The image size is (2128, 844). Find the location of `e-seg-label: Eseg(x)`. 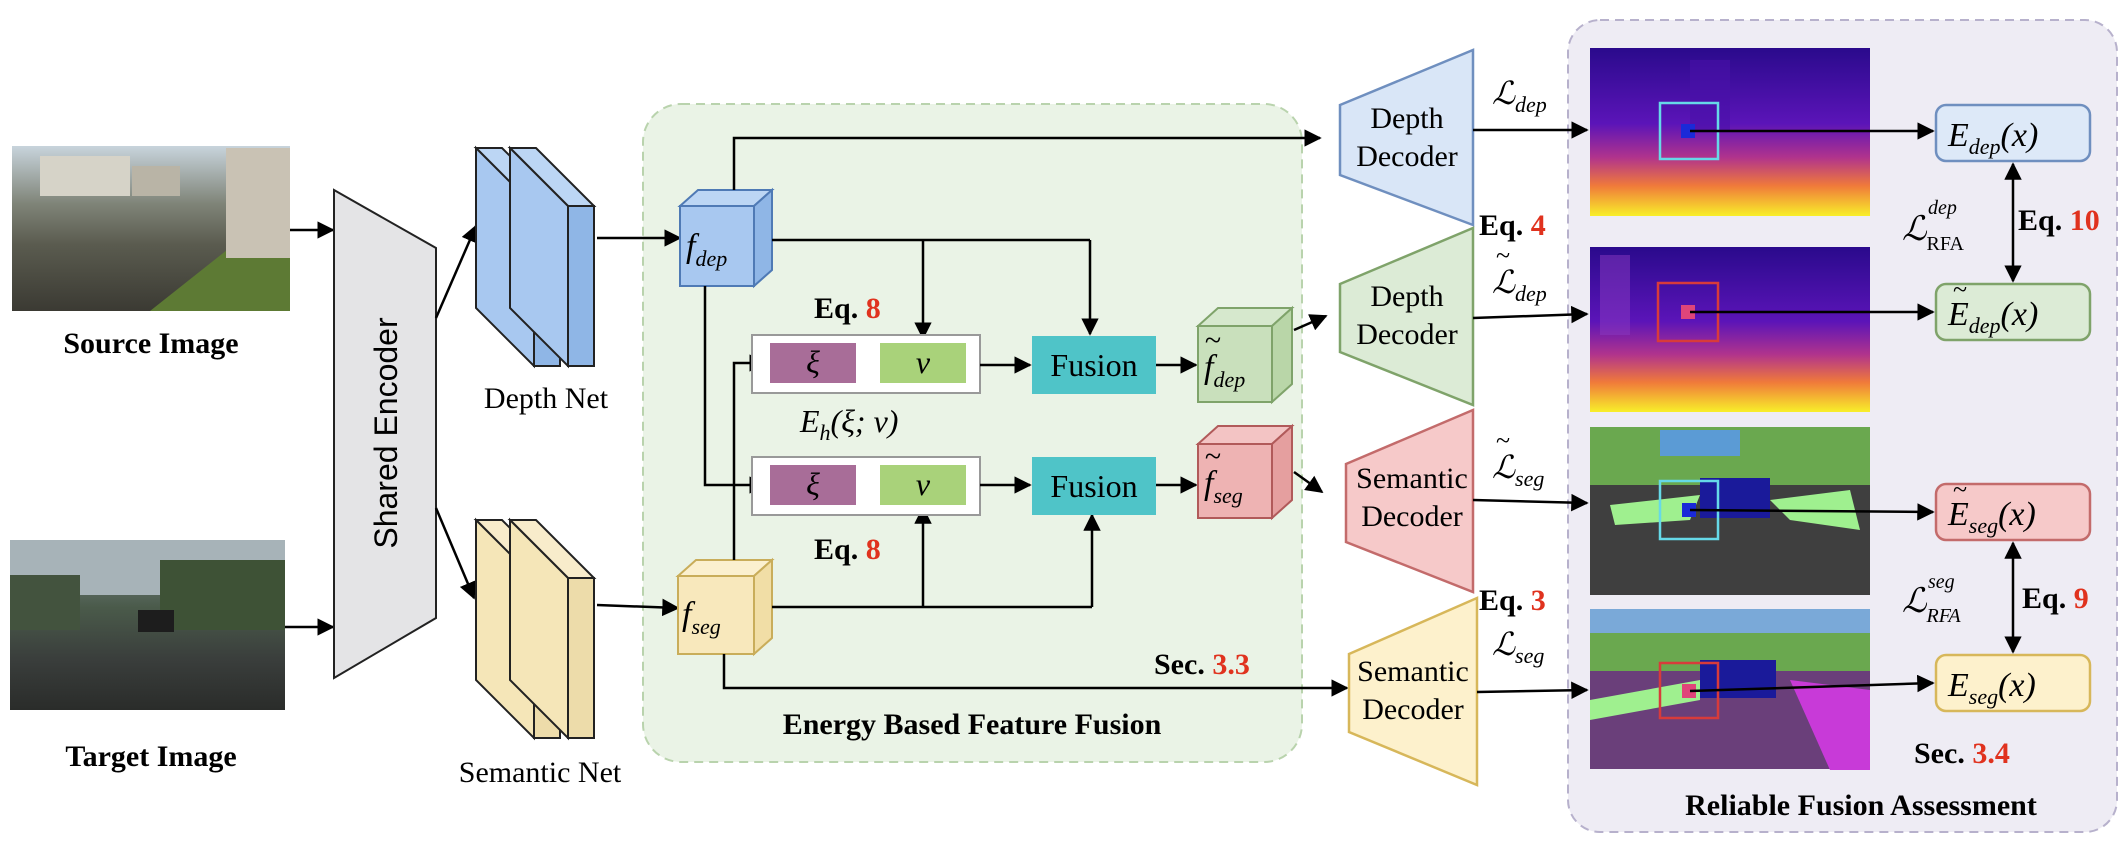

e-seg-label: Eseg(x) is located at coordinates (1991, 688).